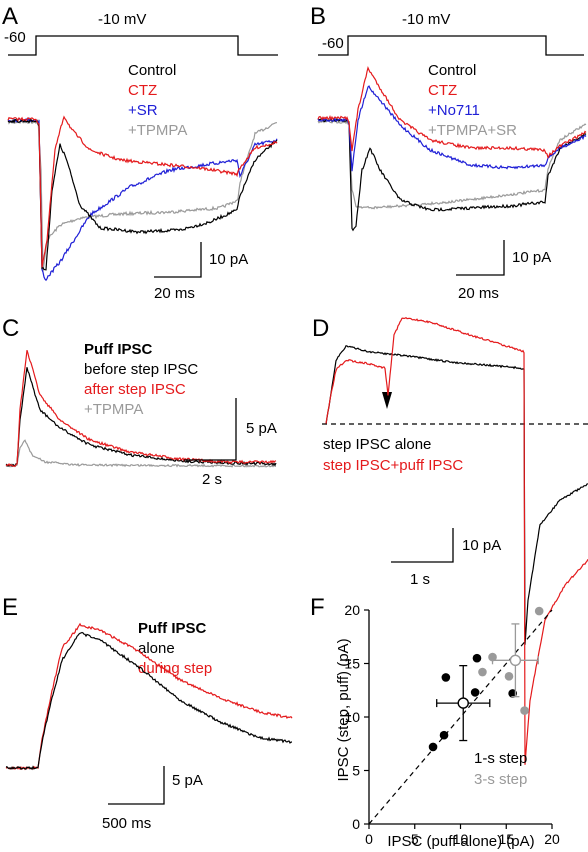 The height and width of the screenshot is (852, 588). What do you see at coordinates (352, 717) in the screenshot?
I see `panel-f-y-tick-label: 10` at bounding box center [352, 717].